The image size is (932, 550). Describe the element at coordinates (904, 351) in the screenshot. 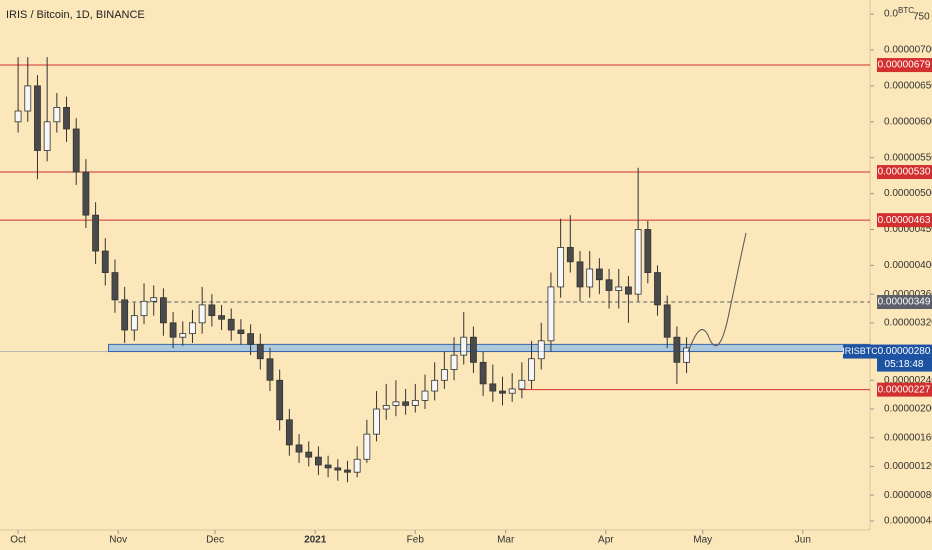

I see `last-price-label: 0.00000280` at that location.